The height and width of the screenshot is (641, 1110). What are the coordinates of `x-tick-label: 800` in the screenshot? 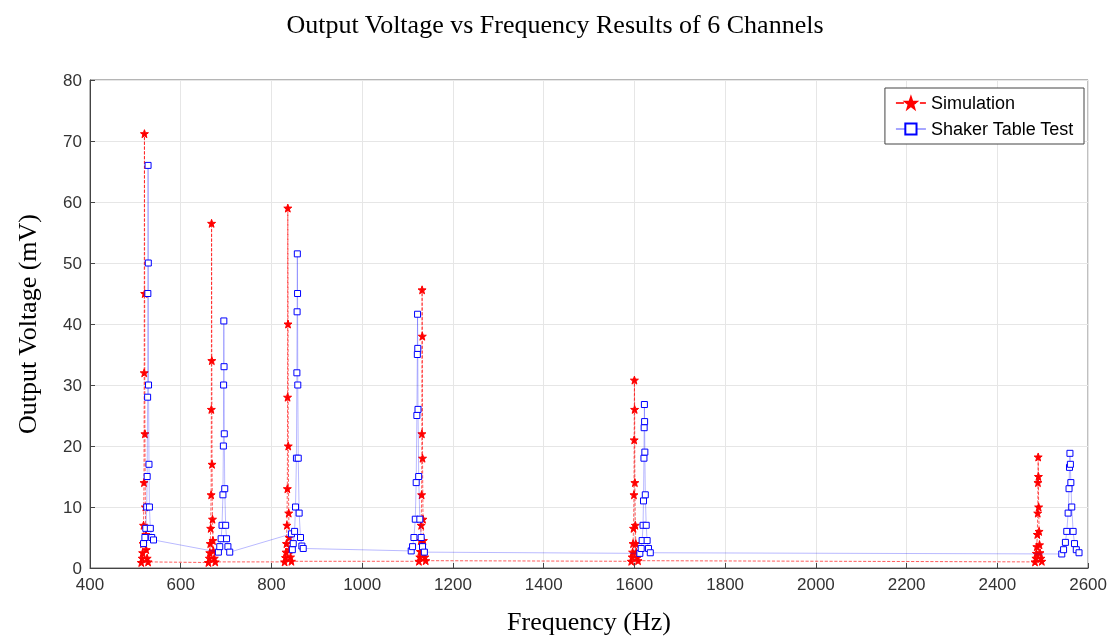 It's located at (271, 584).